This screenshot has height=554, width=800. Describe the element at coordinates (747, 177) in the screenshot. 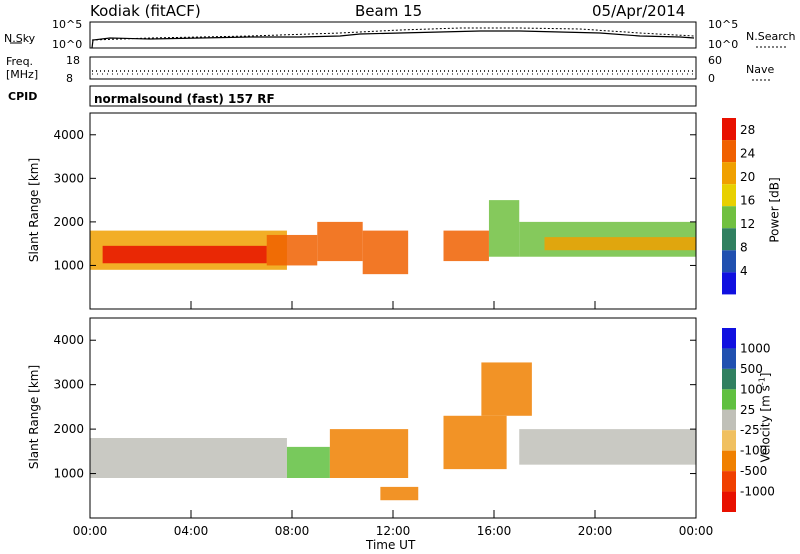

I see `colorbar-tick-label: 20` at that location.